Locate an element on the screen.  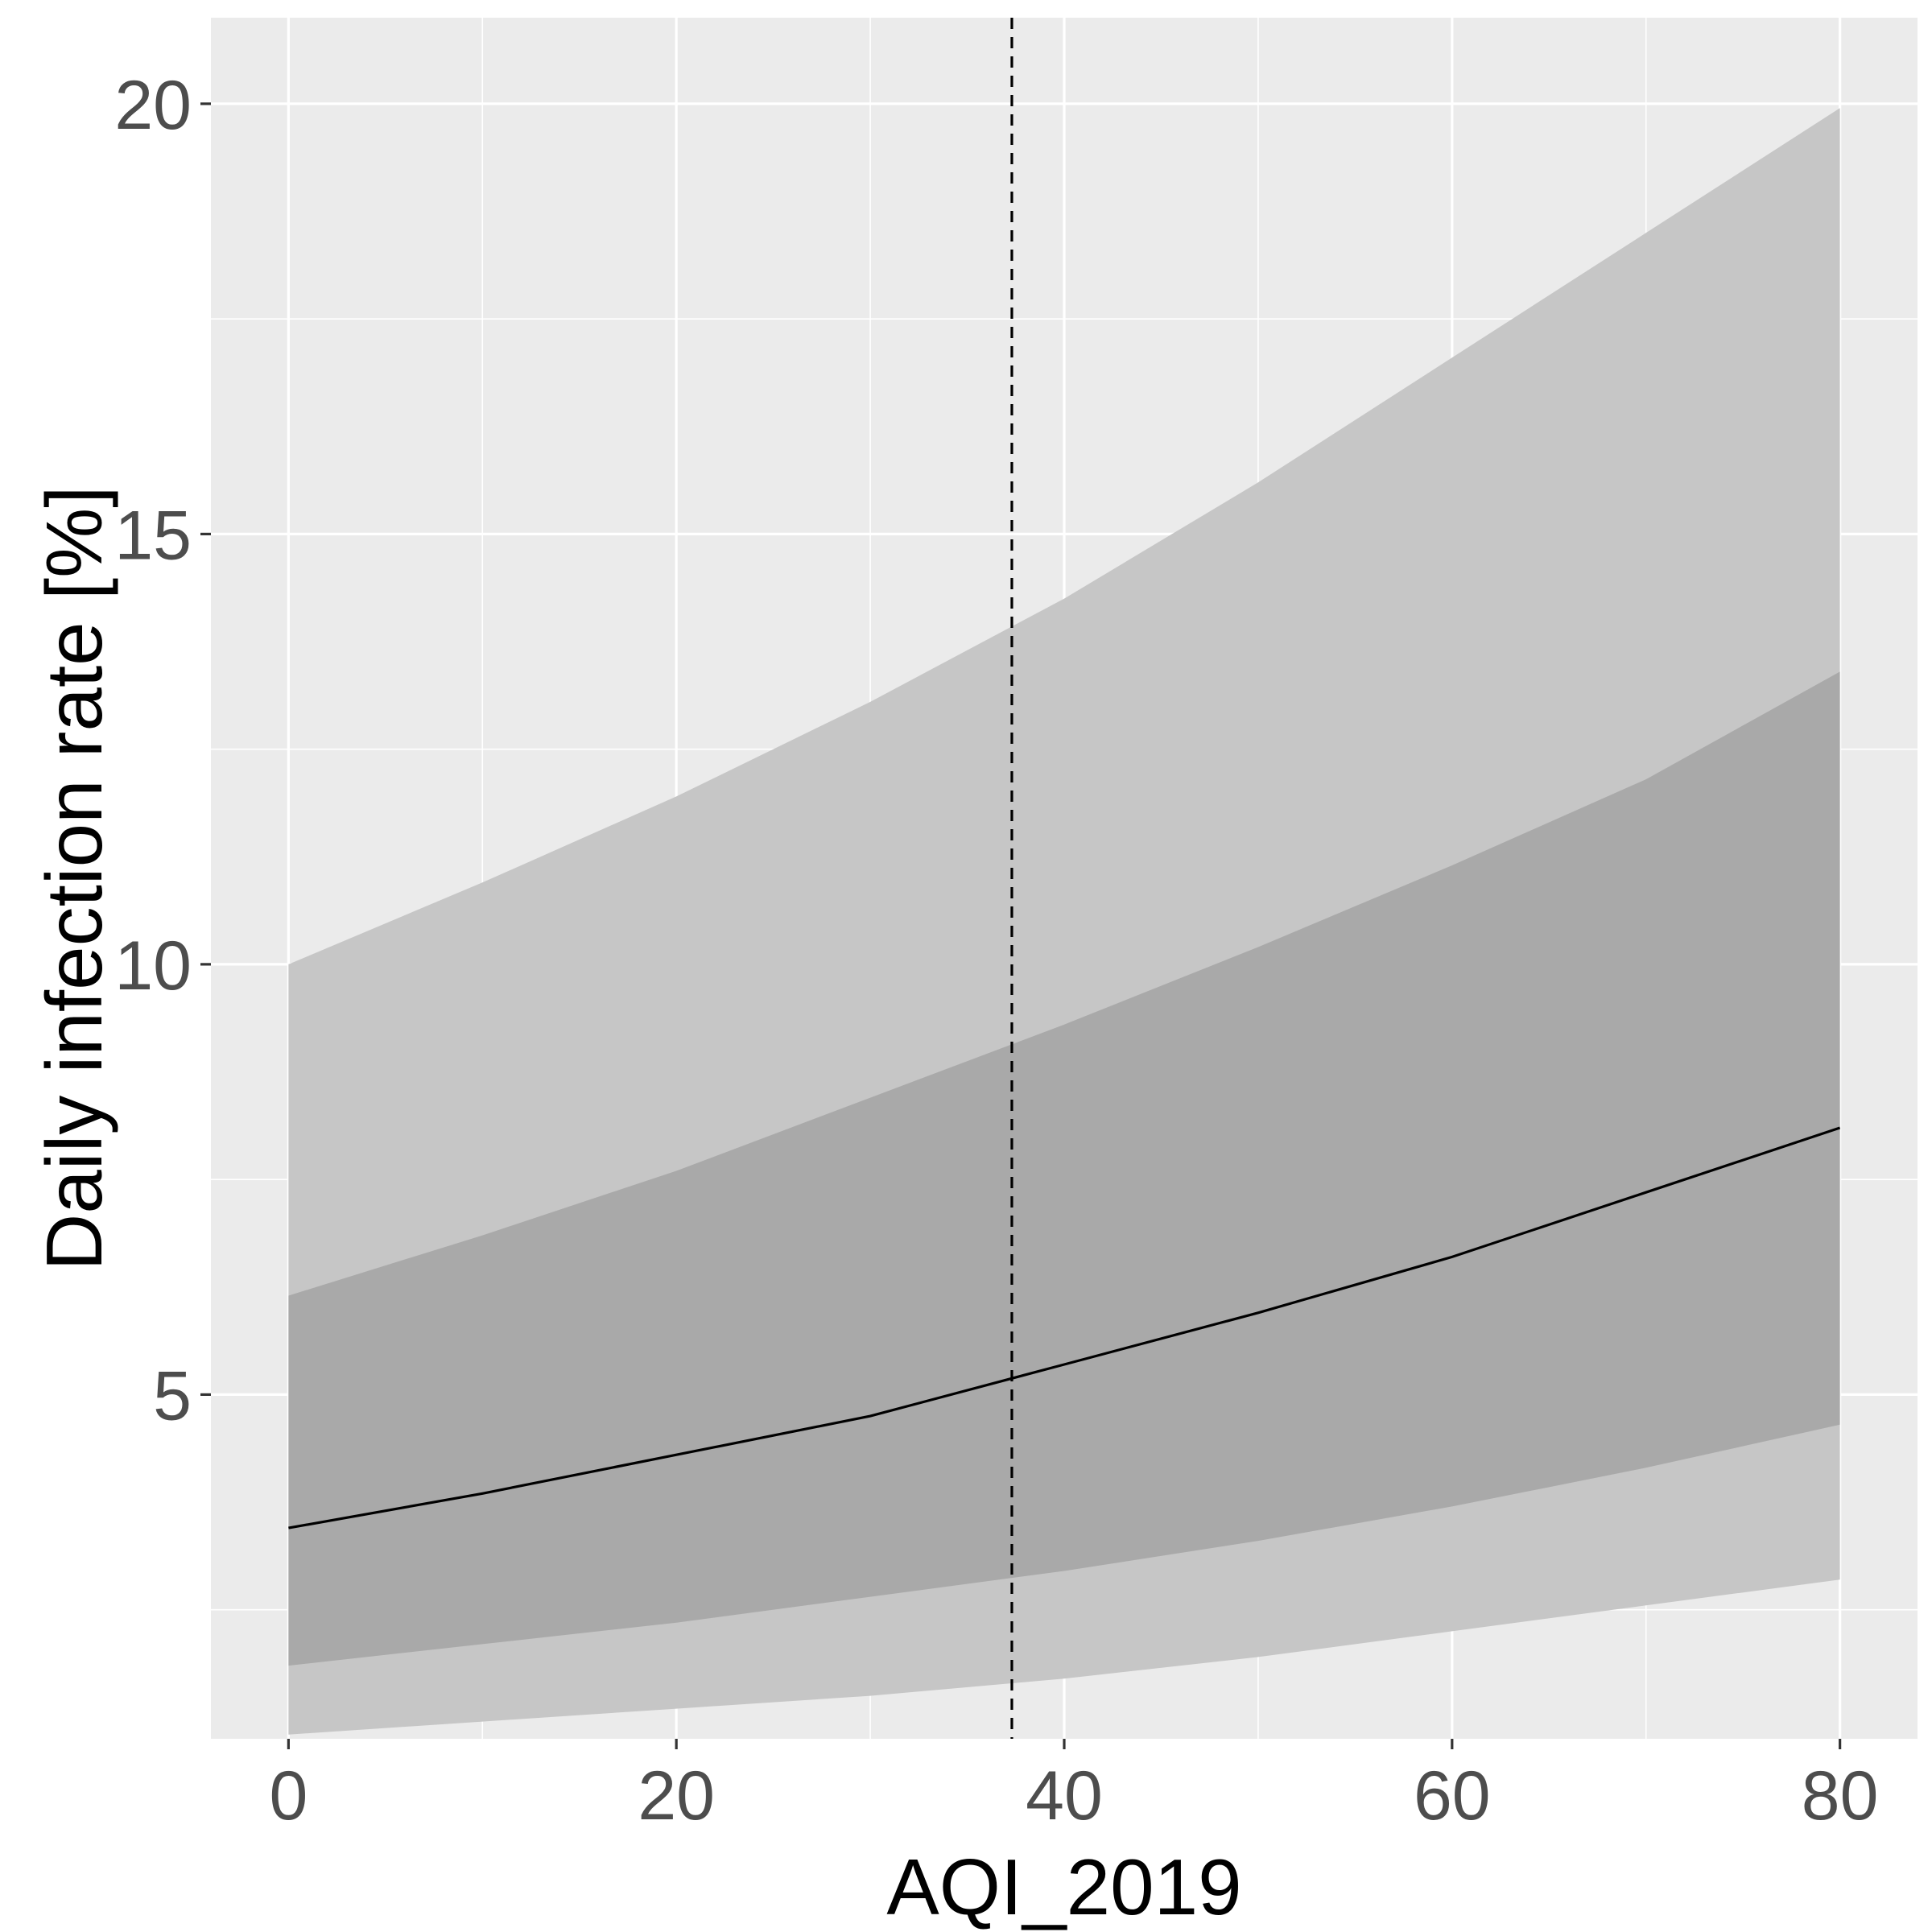
y-tick-label: 10 is located at coordinates (153, 966).